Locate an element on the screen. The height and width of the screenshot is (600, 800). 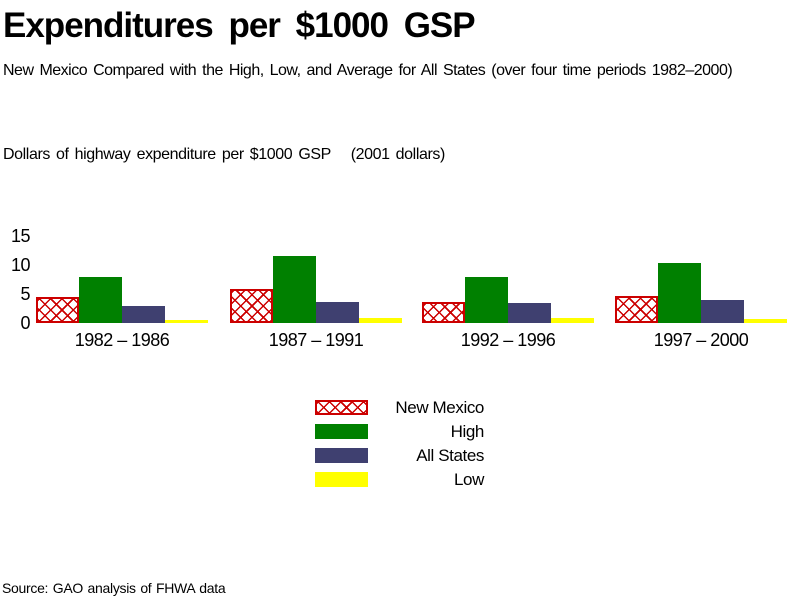
legend-item-high: High is located at coordinates (400, 431).